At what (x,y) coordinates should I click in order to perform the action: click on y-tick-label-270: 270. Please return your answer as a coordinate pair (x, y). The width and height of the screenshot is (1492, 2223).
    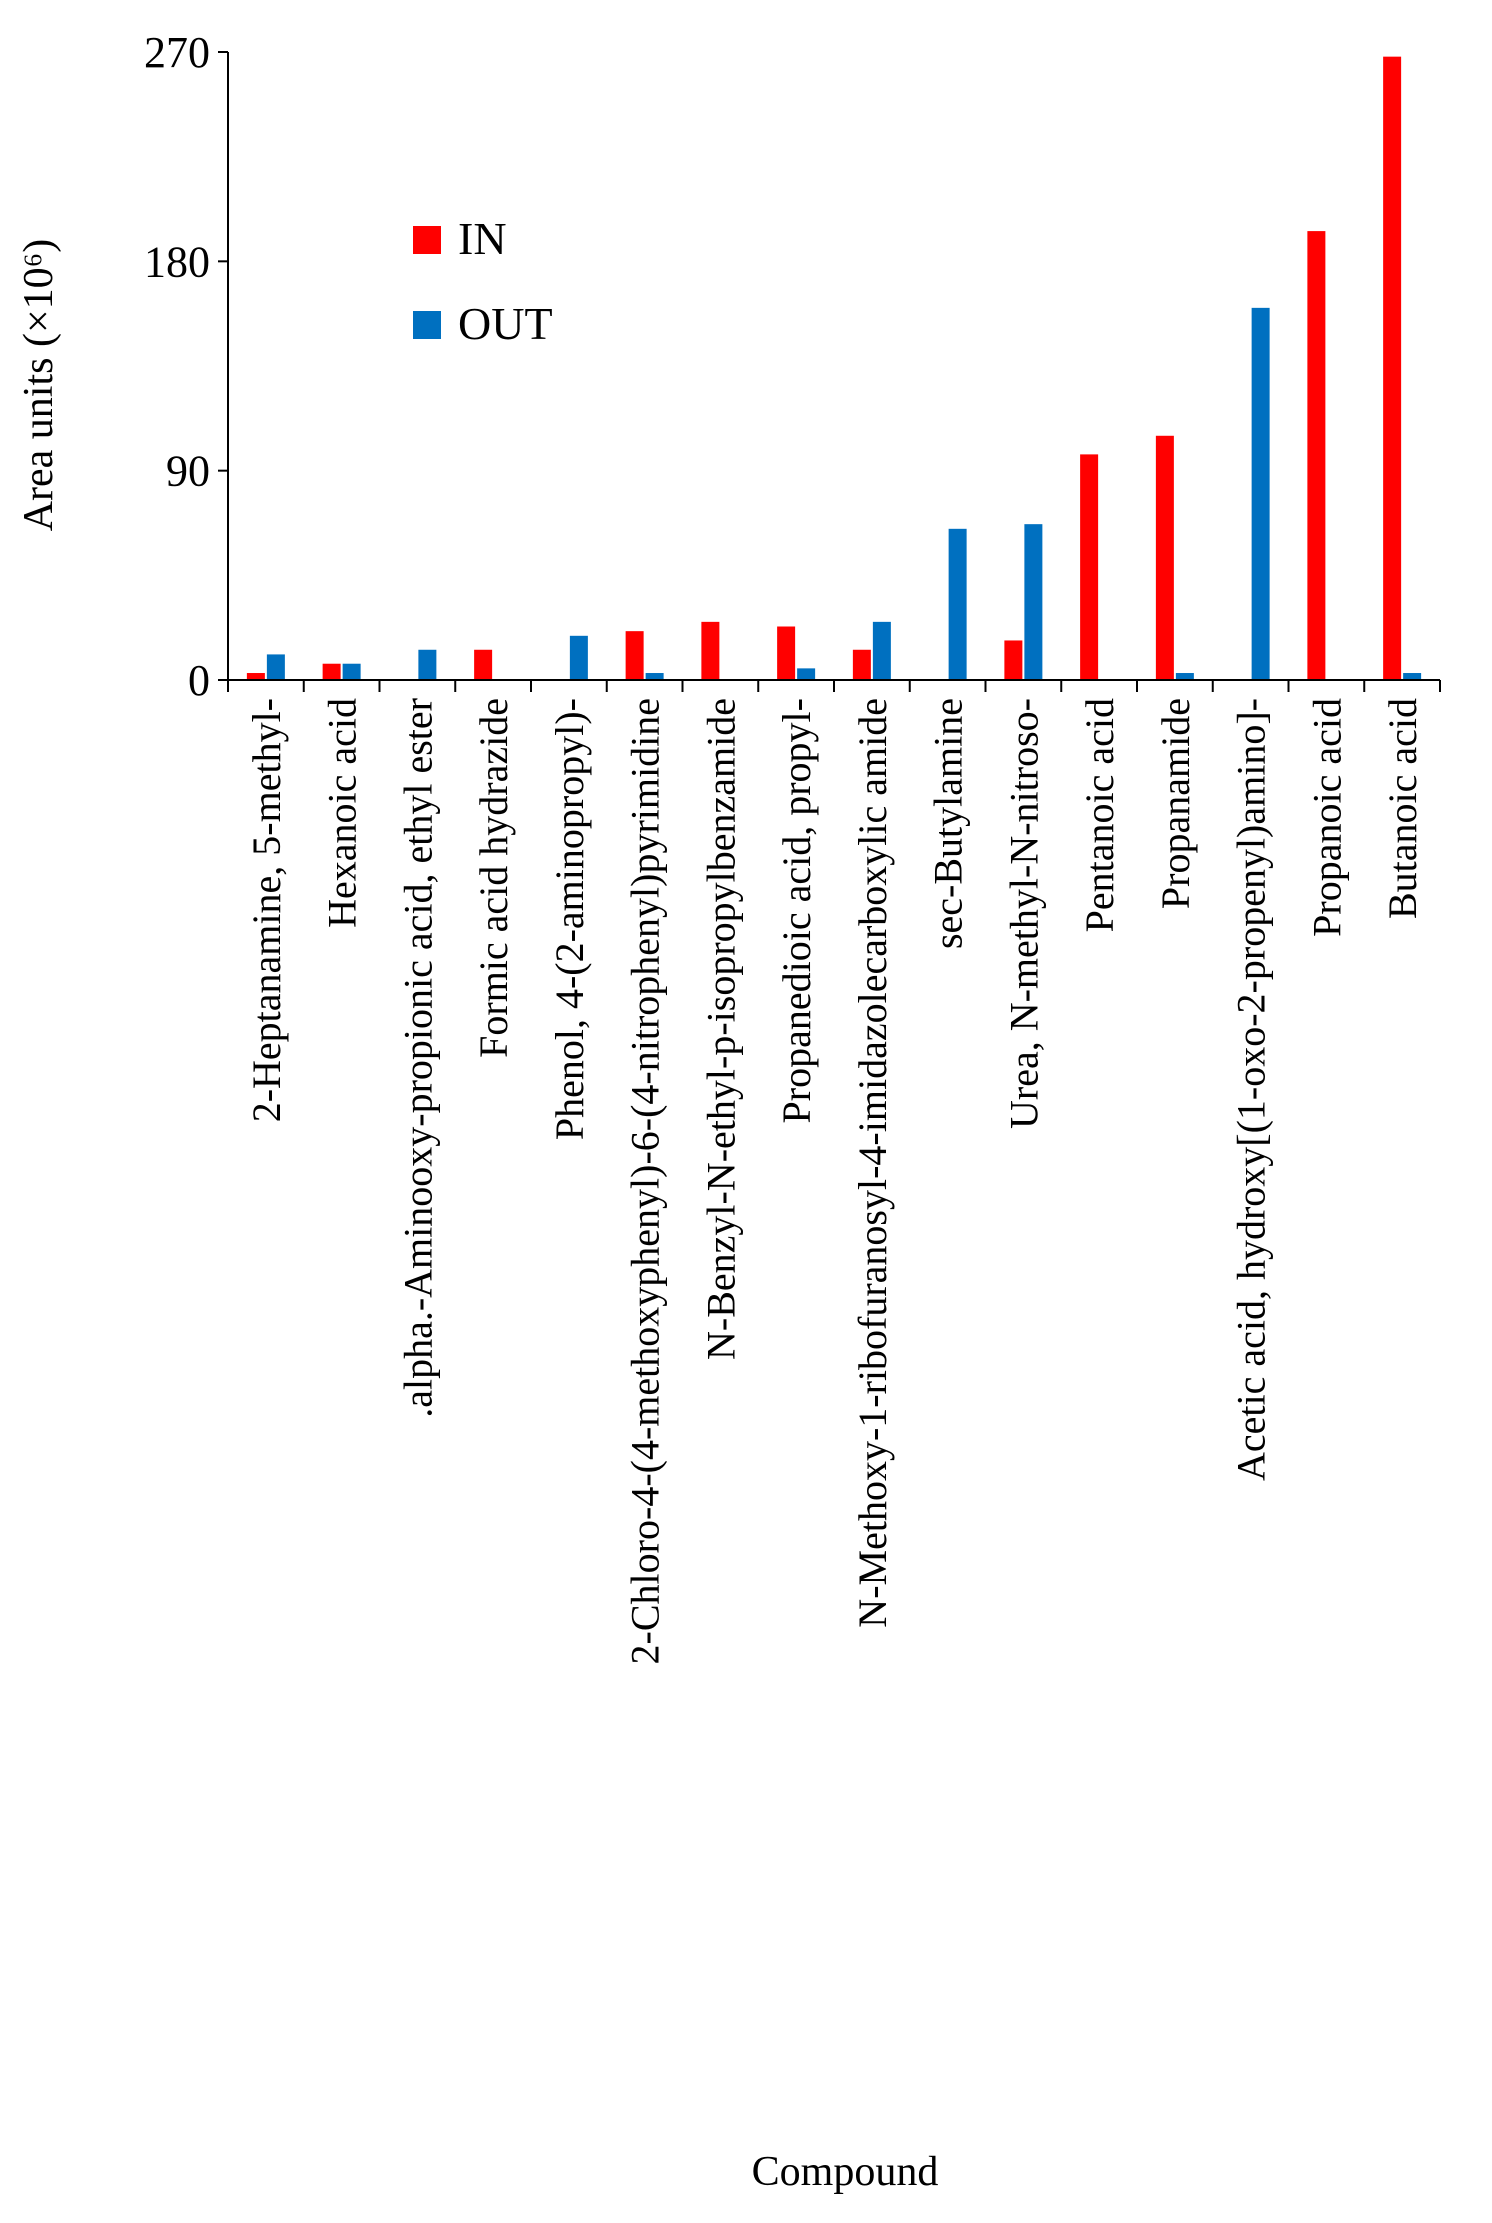
    Looking at the image, I should click on (177, 52).